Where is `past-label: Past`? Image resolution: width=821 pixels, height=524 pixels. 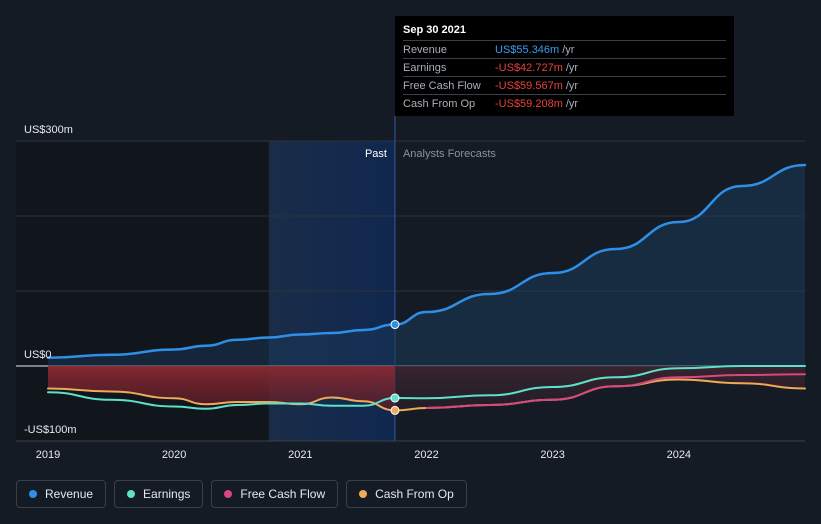 past-label: Past is located at coordinates (376, 154).